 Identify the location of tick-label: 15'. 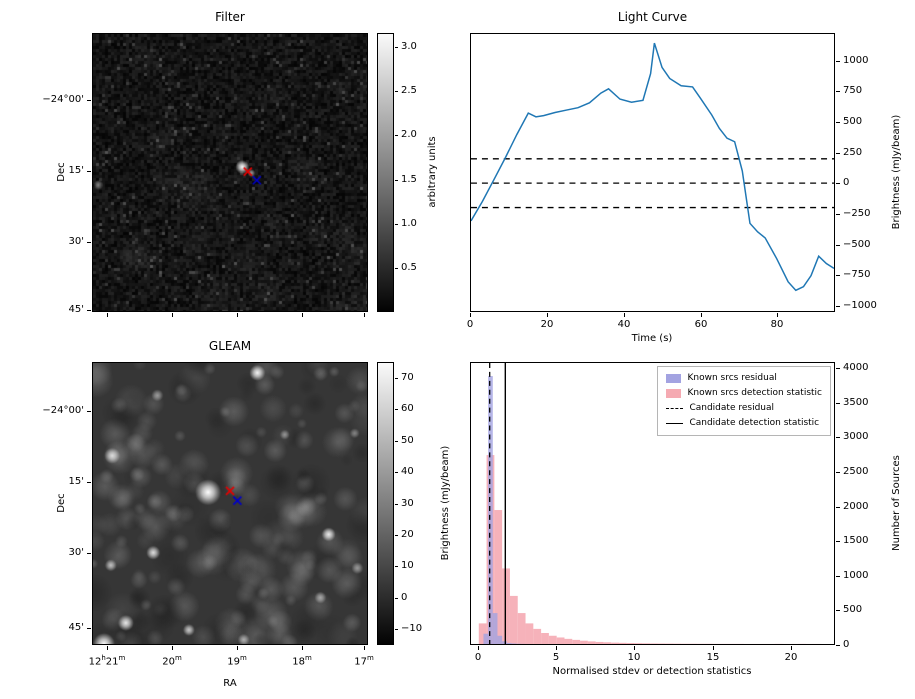
(76, 170).